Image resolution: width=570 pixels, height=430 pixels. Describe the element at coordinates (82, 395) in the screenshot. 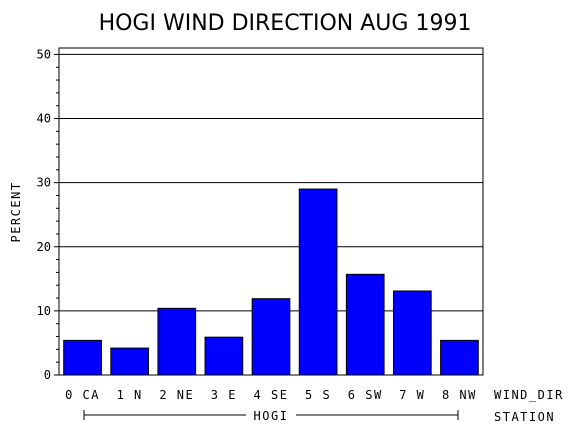

I see `x-tick-label: 0 CA` at that location.